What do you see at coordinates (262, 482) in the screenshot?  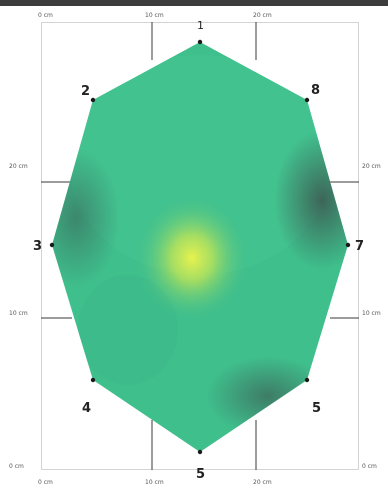 I see `tick-label-bottom-2: 20 cm` at bounding box center [262, 482].